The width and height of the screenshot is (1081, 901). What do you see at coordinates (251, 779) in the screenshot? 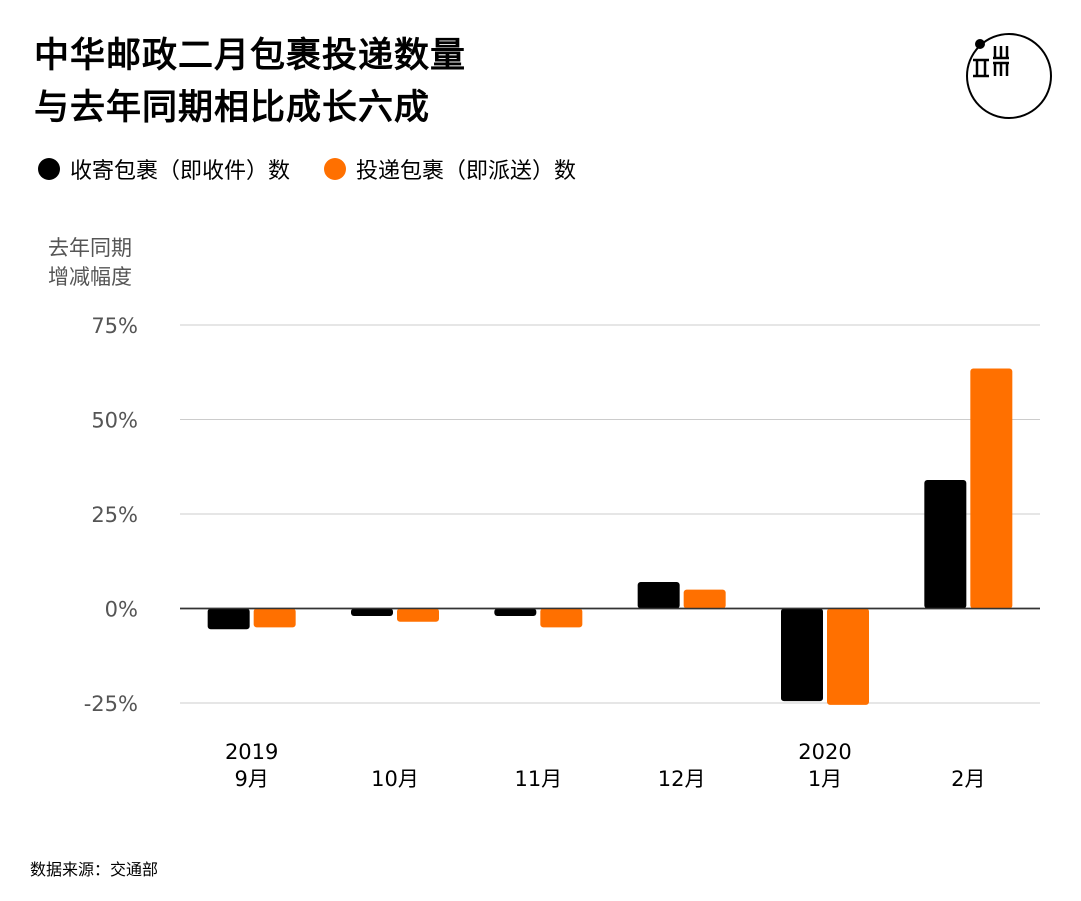
I see `x-tick-label: 9月` at bounding box center [251, 779].